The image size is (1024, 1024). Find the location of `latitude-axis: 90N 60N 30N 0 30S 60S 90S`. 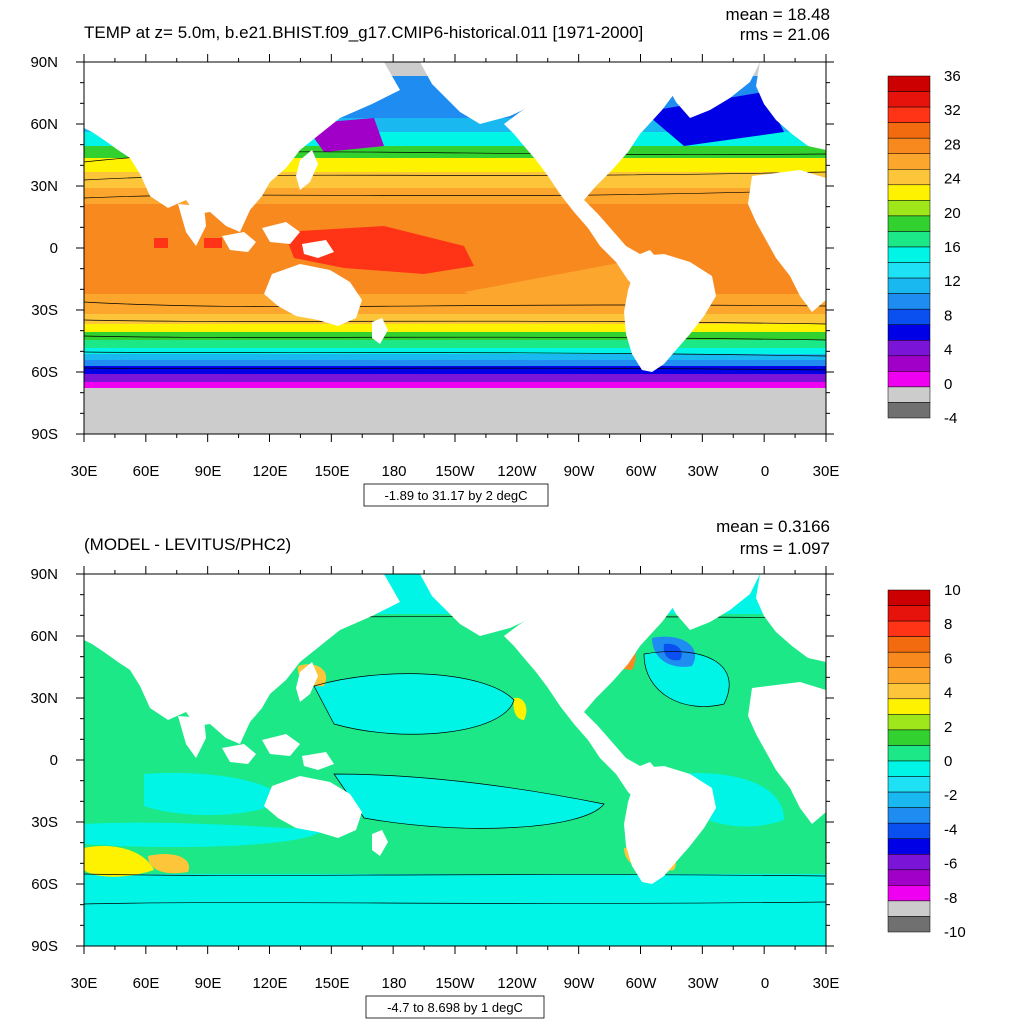

latitude-axis: 90N 60N 30N 0 30S 60S 90S is located at coordinates (44, 760).